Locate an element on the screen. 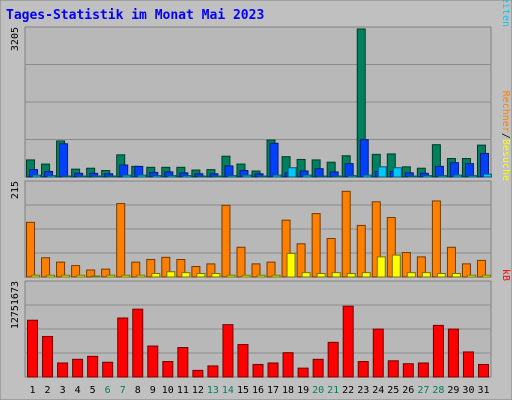 This screenshot has height=400, width=512. series-label-part-middle-0: Rechner is located at coordinates (505, 112).